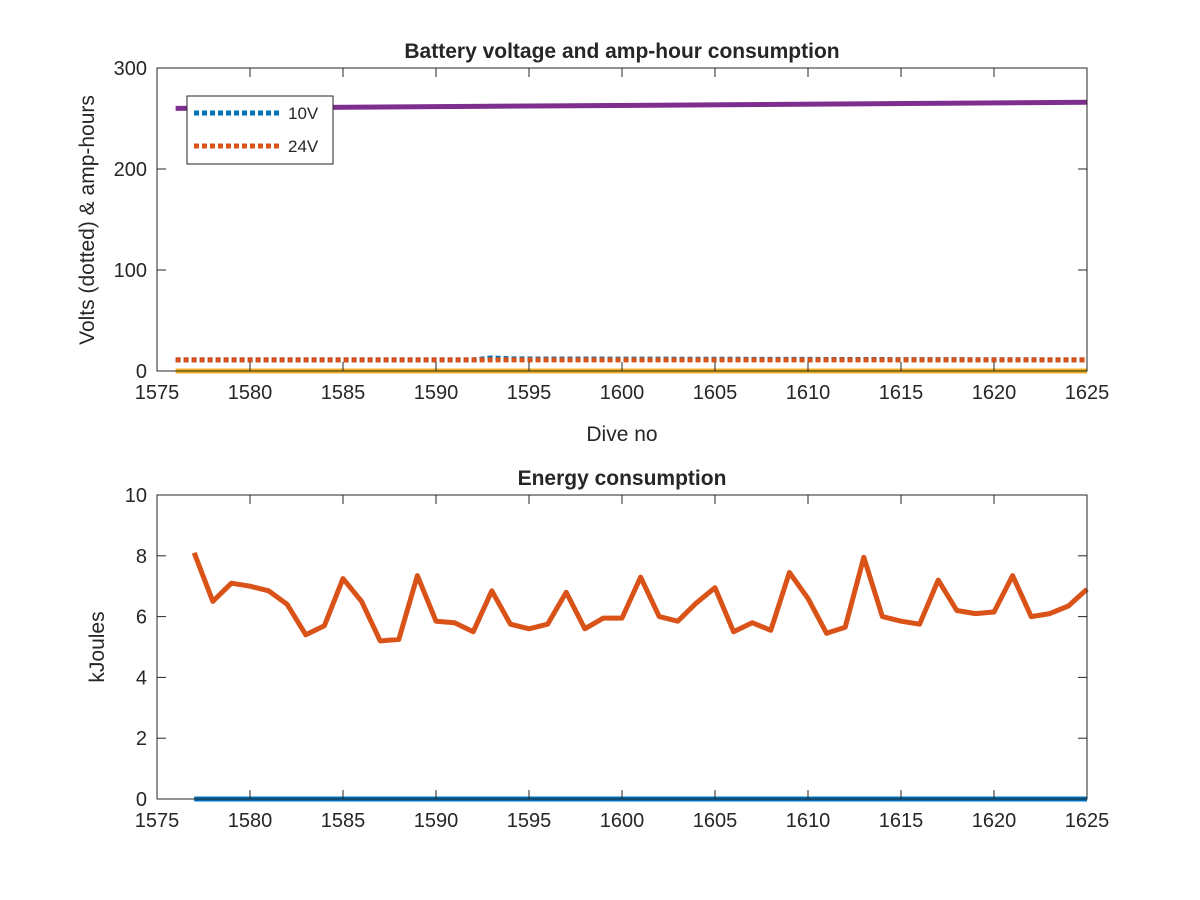  Describe the element at coordinates (136, 496) in the screenshot. I see `y-tick-label: 10` at that location.